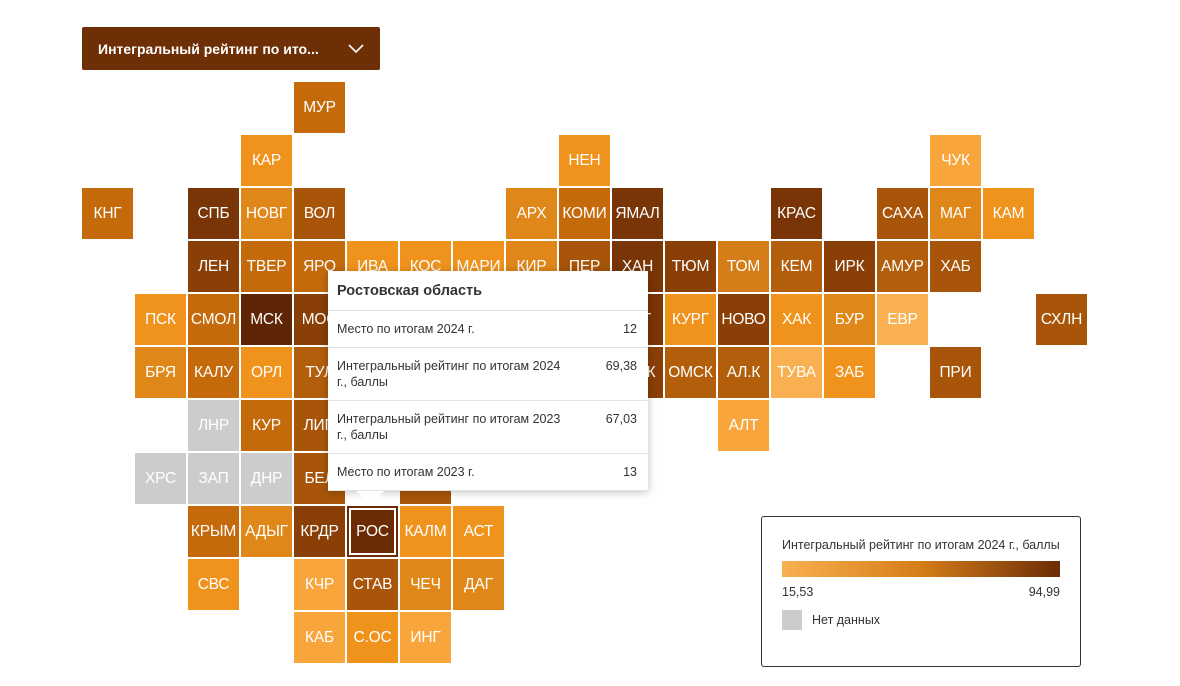  Describe the element at coordinates (743, 372) in the screenshot. I see `region-tile-ал.к: АЛ.К` at that location.